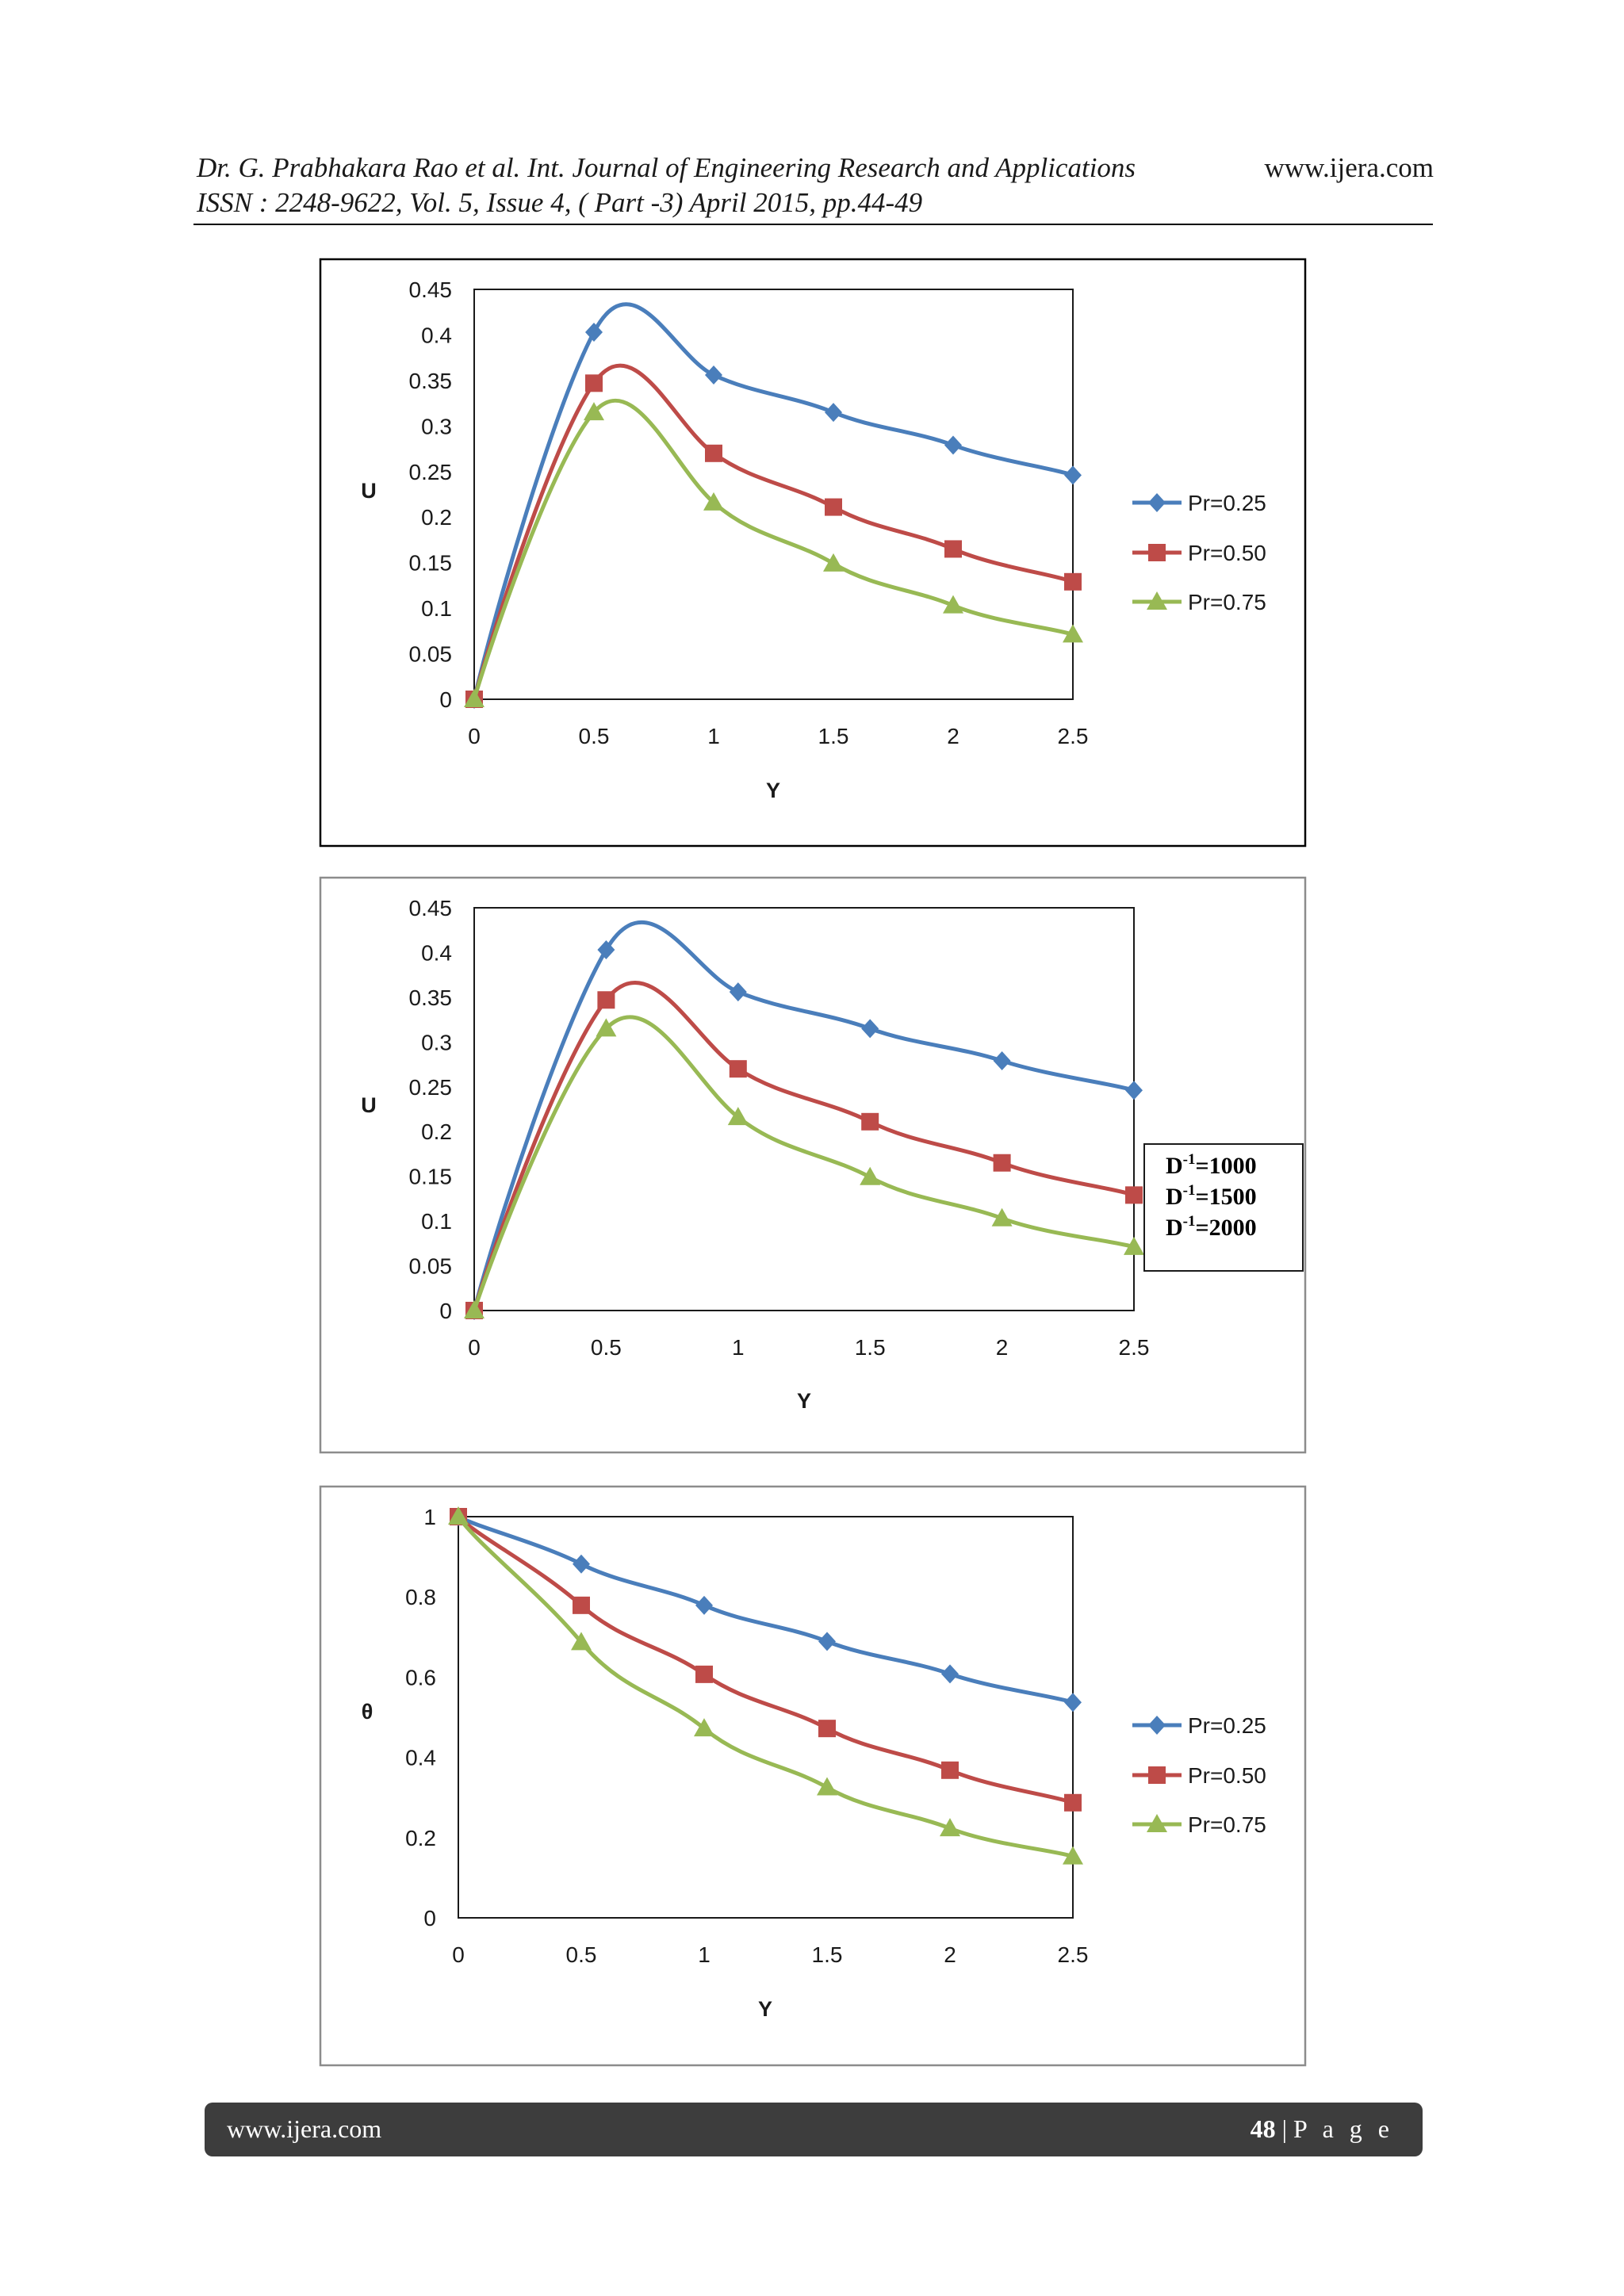 This screenshot has width=1624, height=2296. I want to click on chart-2-series-2-line, so click(803, 1146).